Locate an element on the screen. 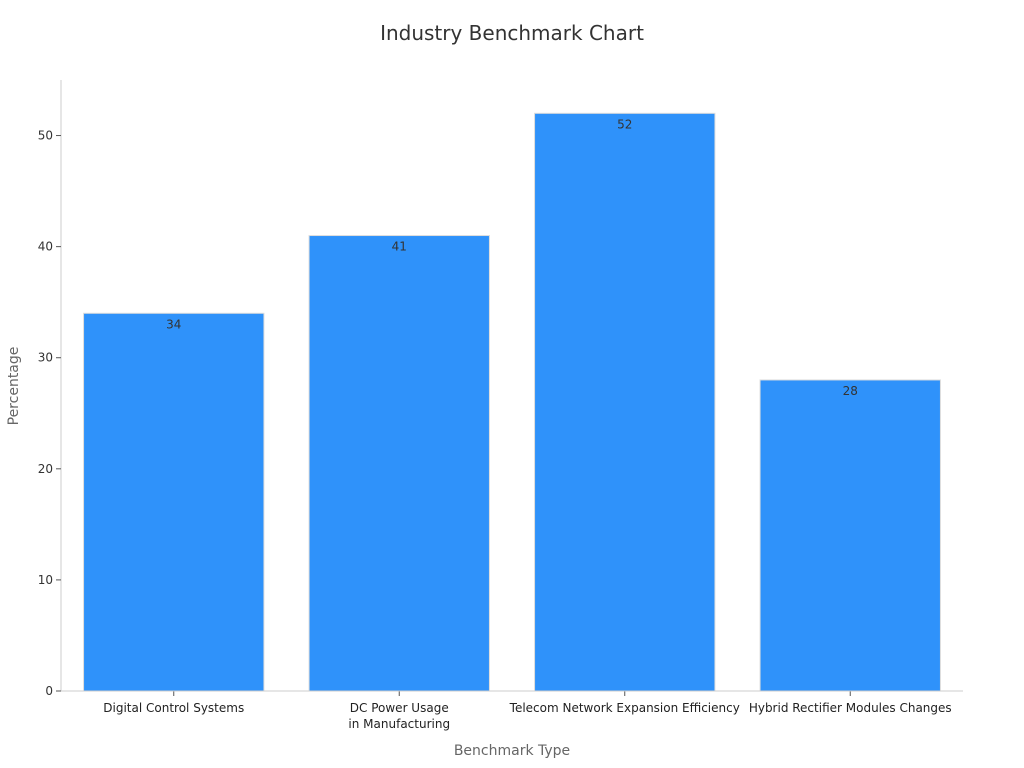  y-tick-label: 0 is located at coordinates (49, 691).